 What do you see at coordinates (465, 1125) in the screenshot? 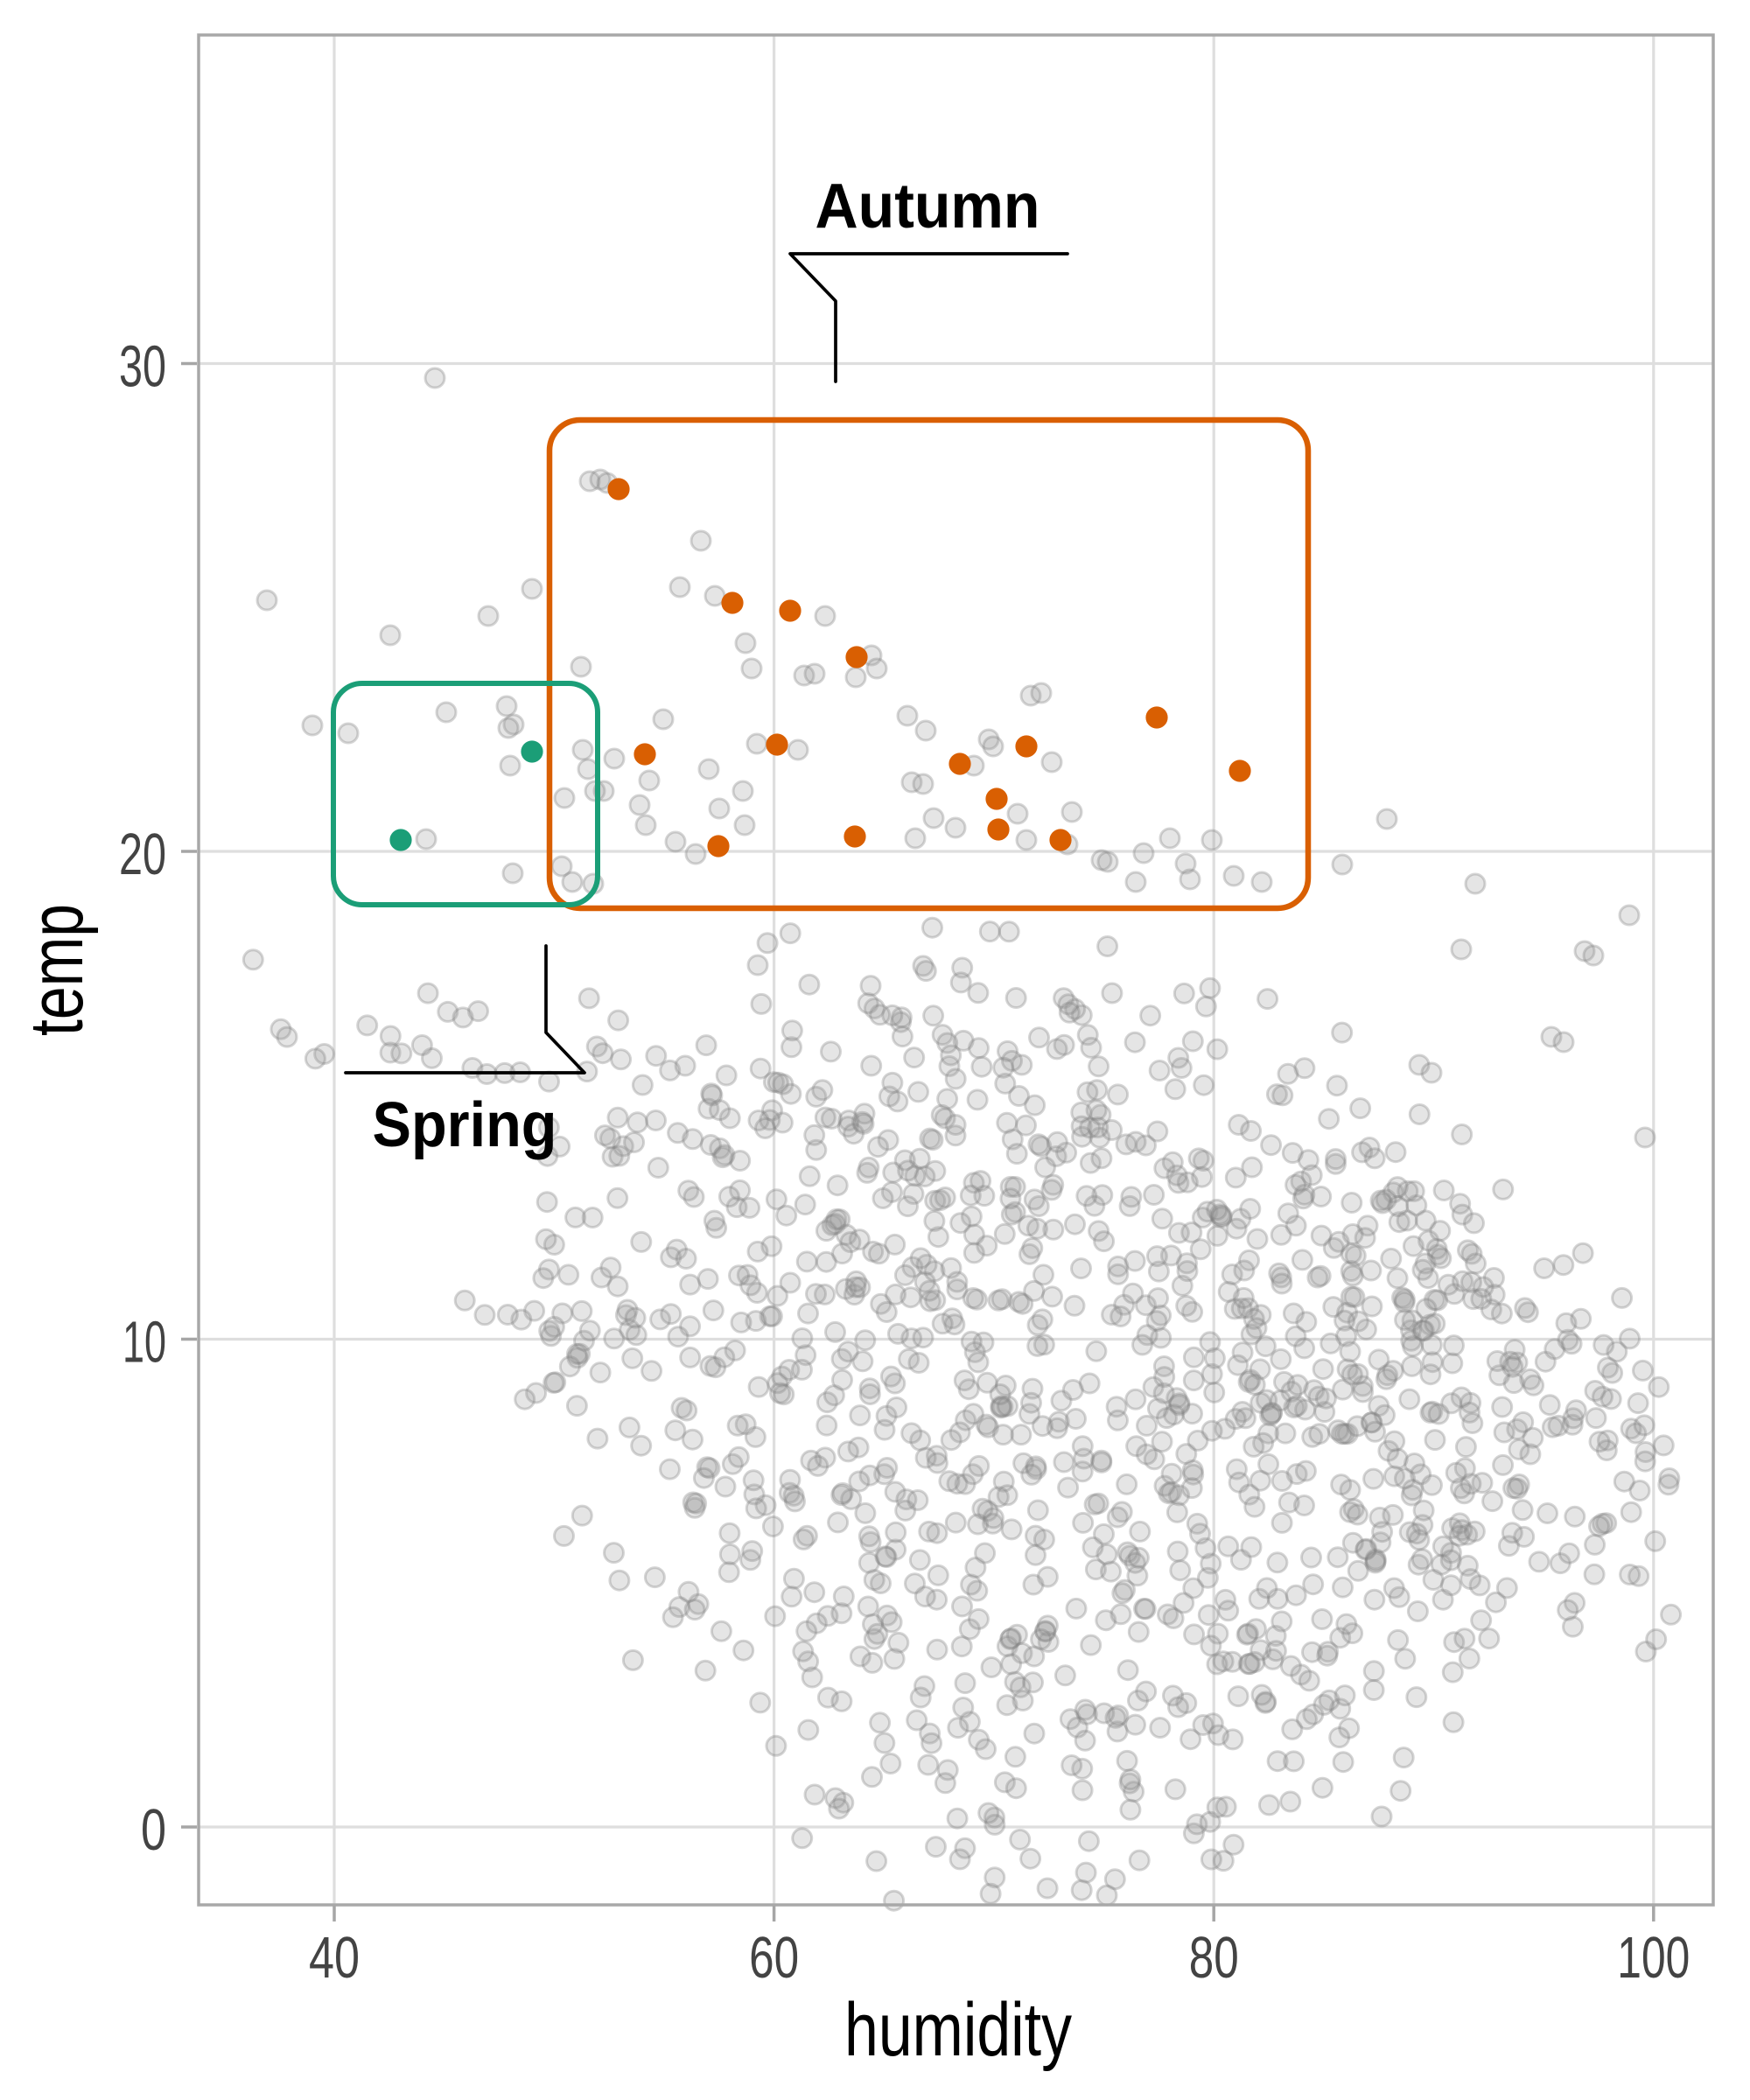
I see `svg-text: Spring` at bounding box center [465, 1125].